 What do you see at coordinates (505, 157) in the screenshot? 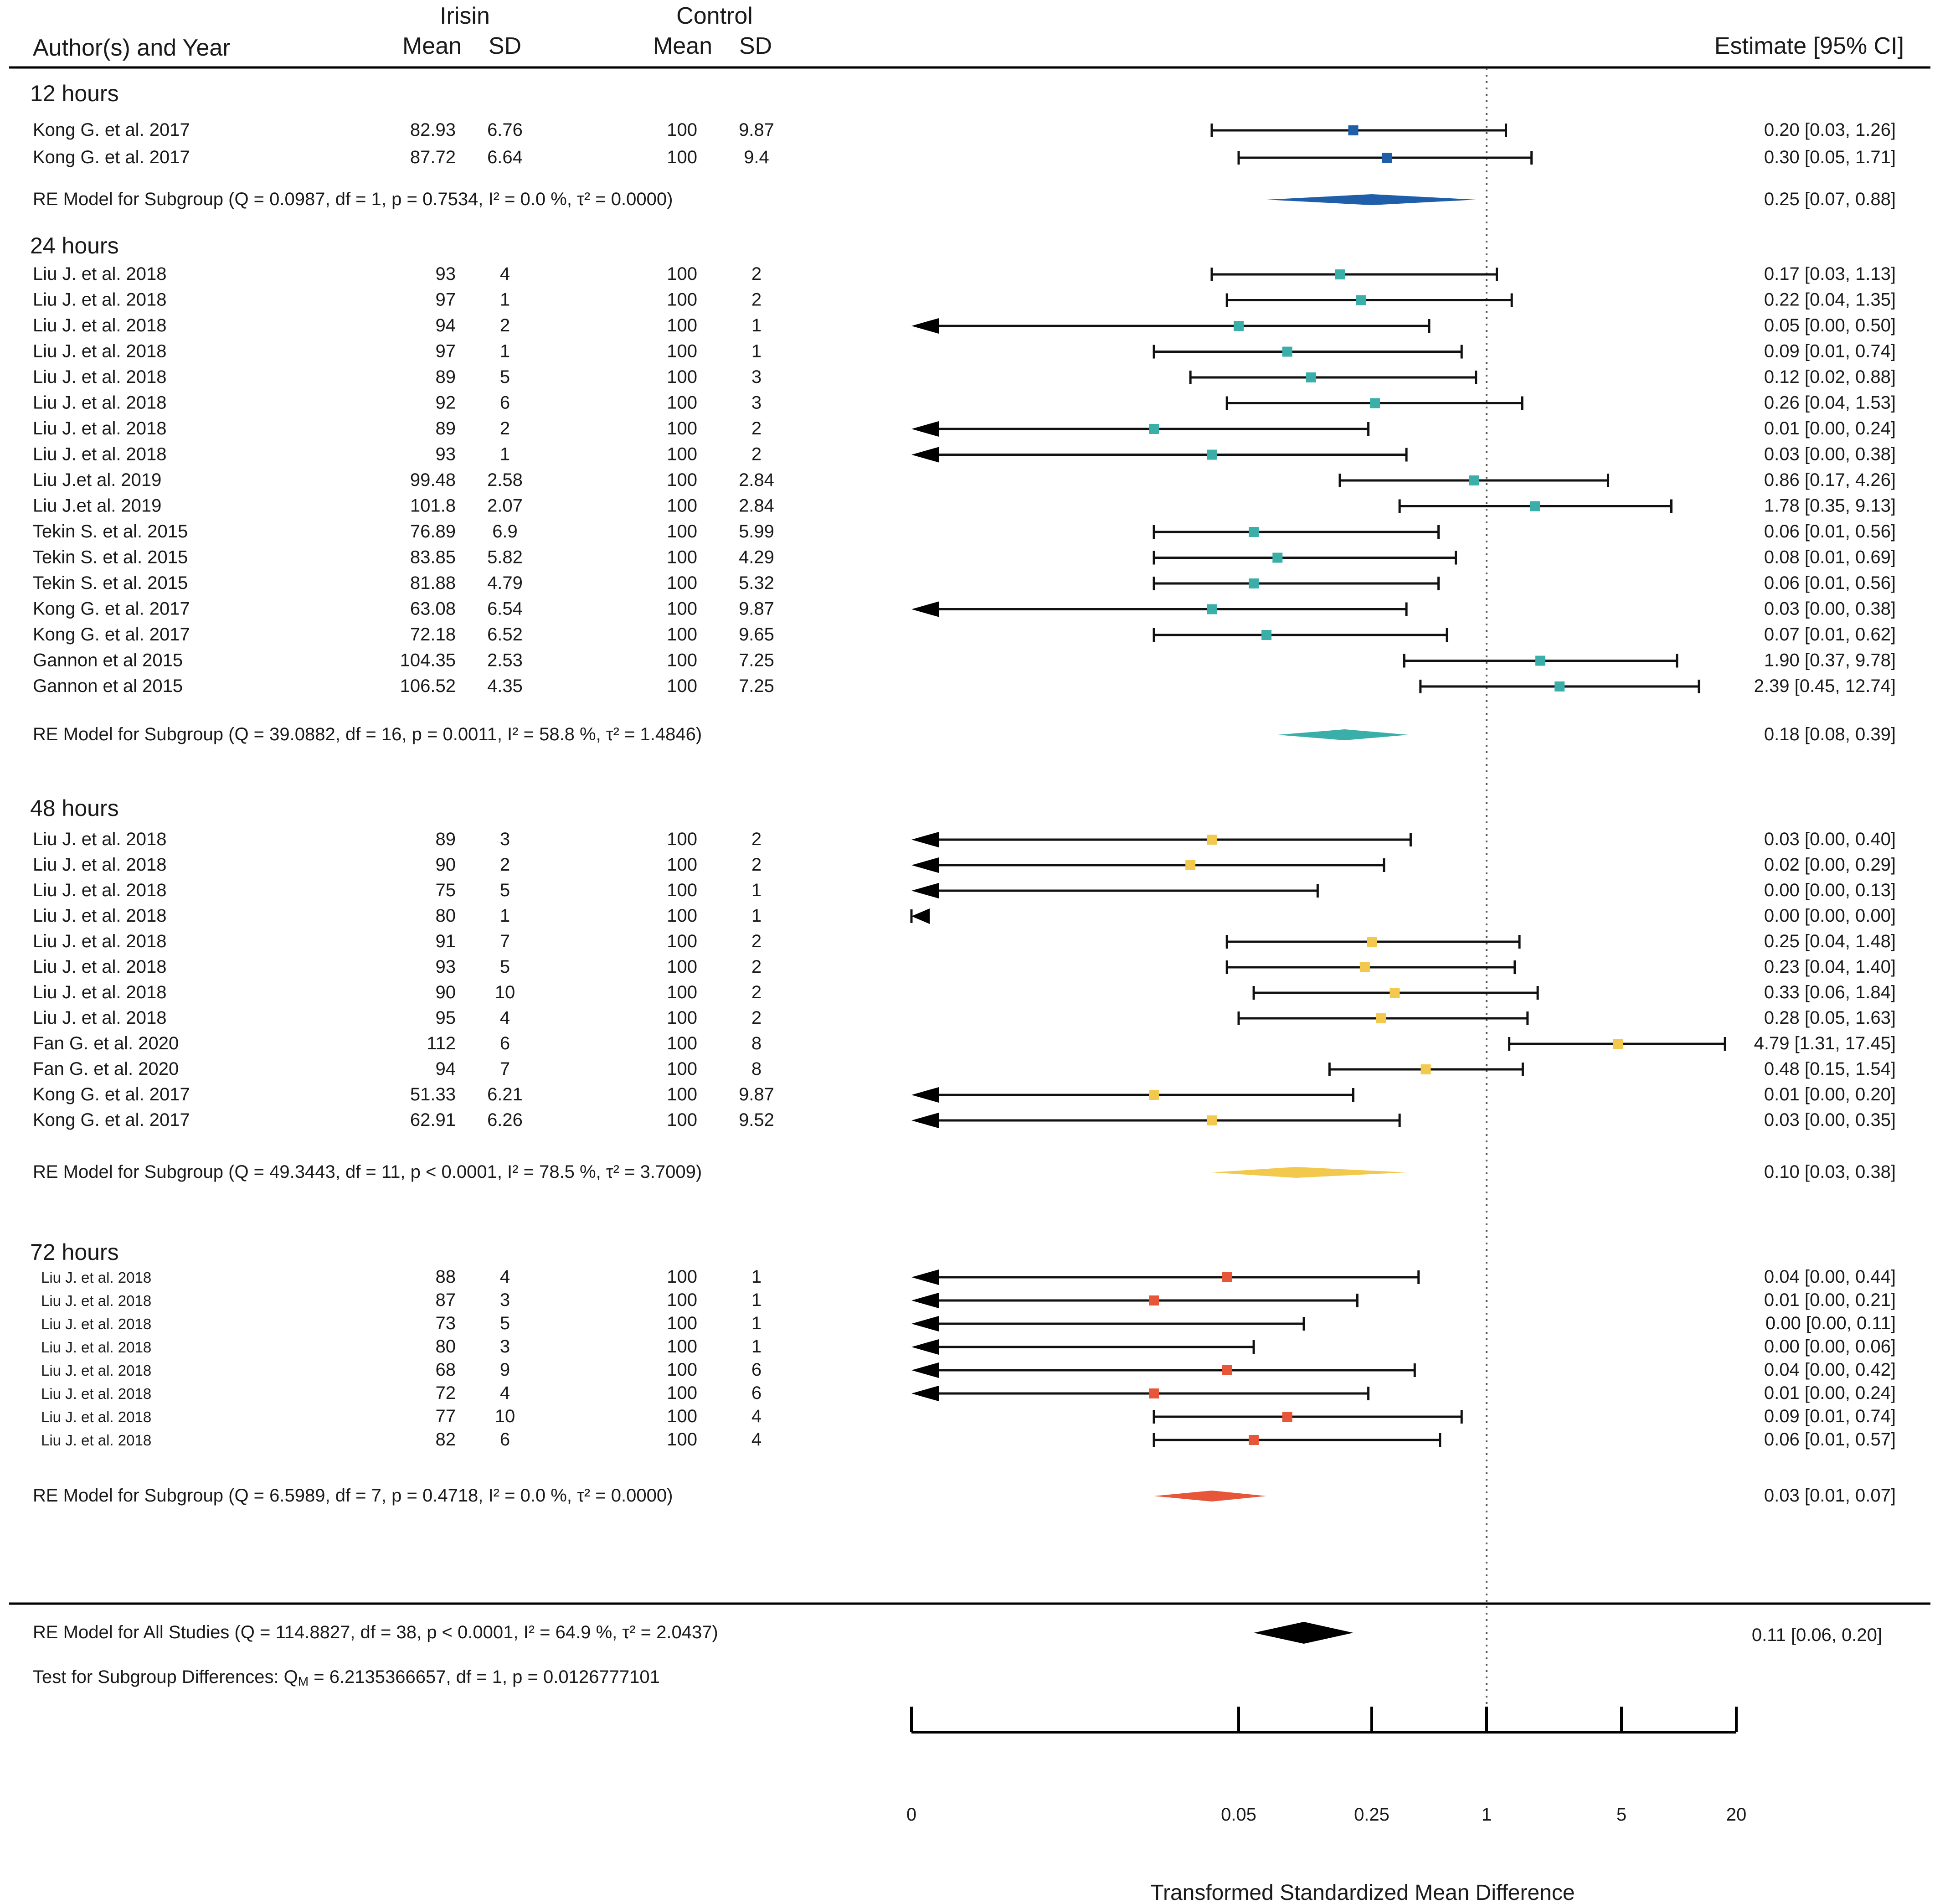
I see `irisin-sd: 6.64` at bounding box center [505, 157].